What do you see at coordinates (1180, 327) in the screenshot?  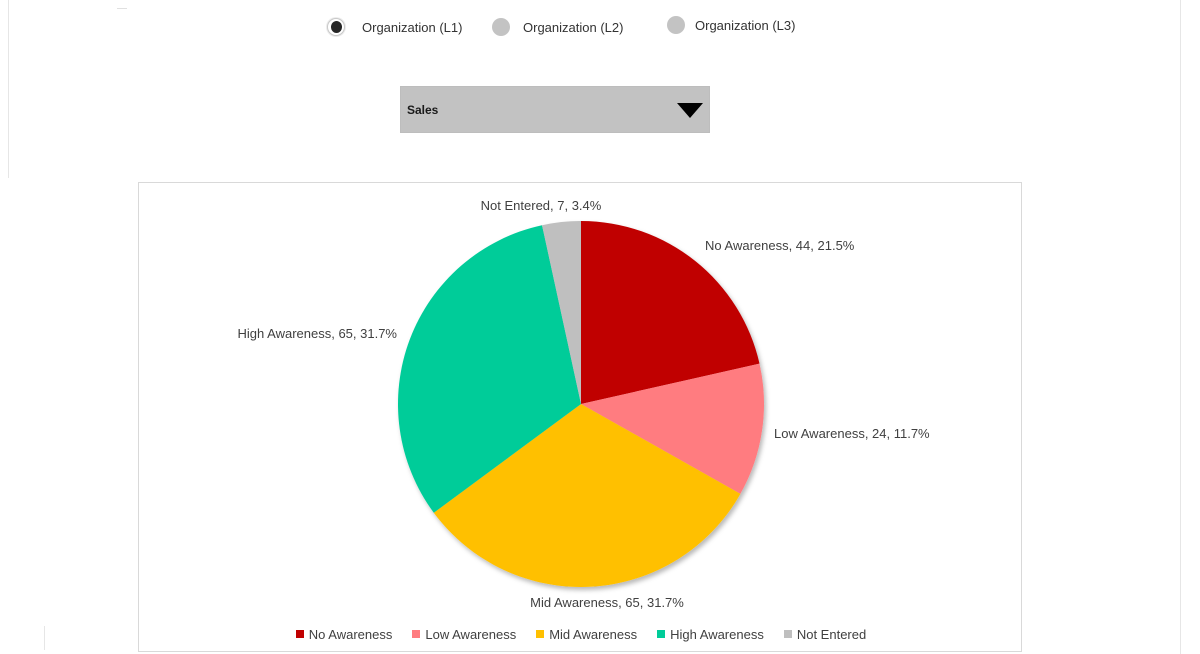 I see `right-panel-edge` at bounding box center [1180, 327].